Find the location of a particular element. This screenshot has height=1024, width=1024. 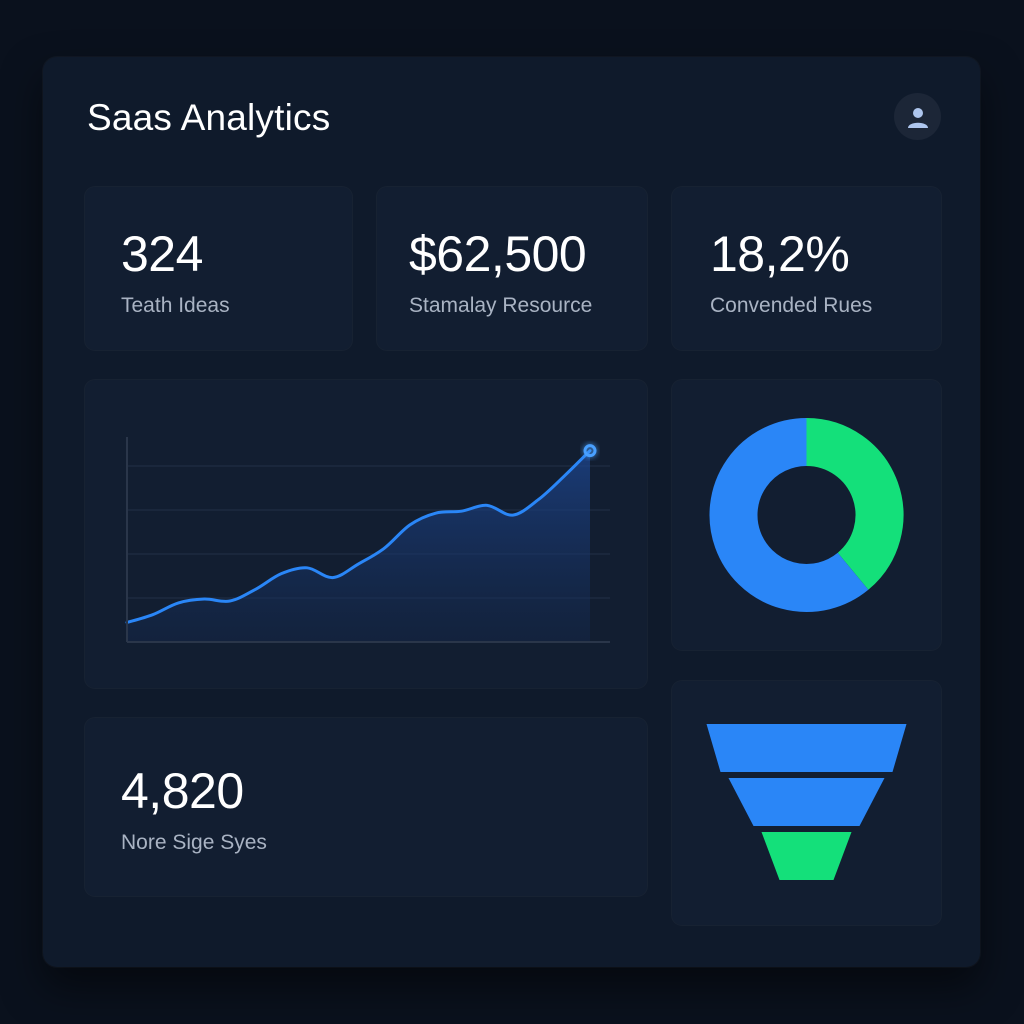

stat-value: $62,500 is located at coordinates (498, 254).